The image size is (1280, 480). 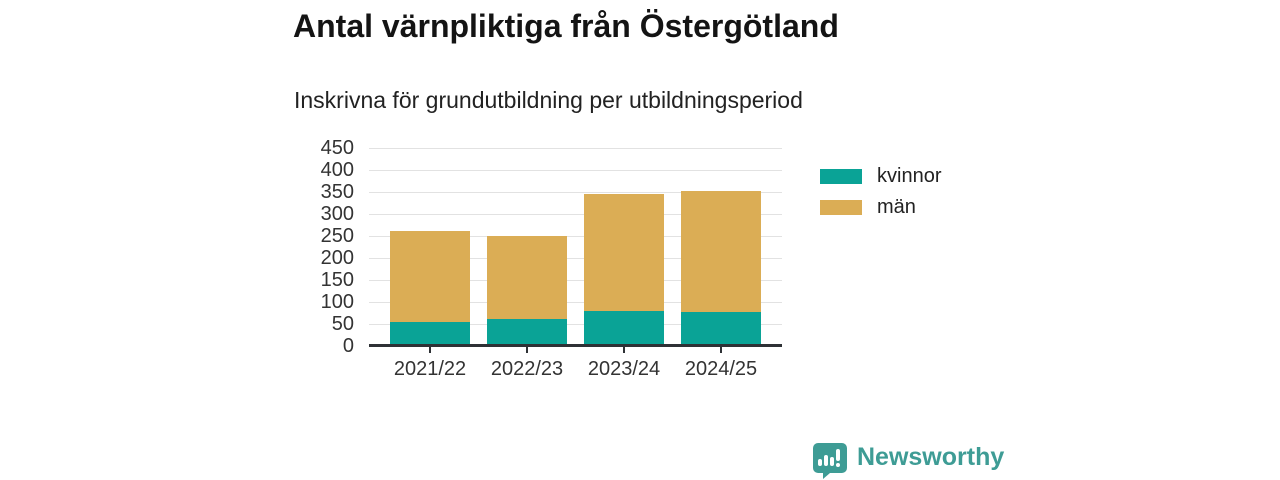 I want to click on newsworthy-logo-icon, so click(x=830, y=461).